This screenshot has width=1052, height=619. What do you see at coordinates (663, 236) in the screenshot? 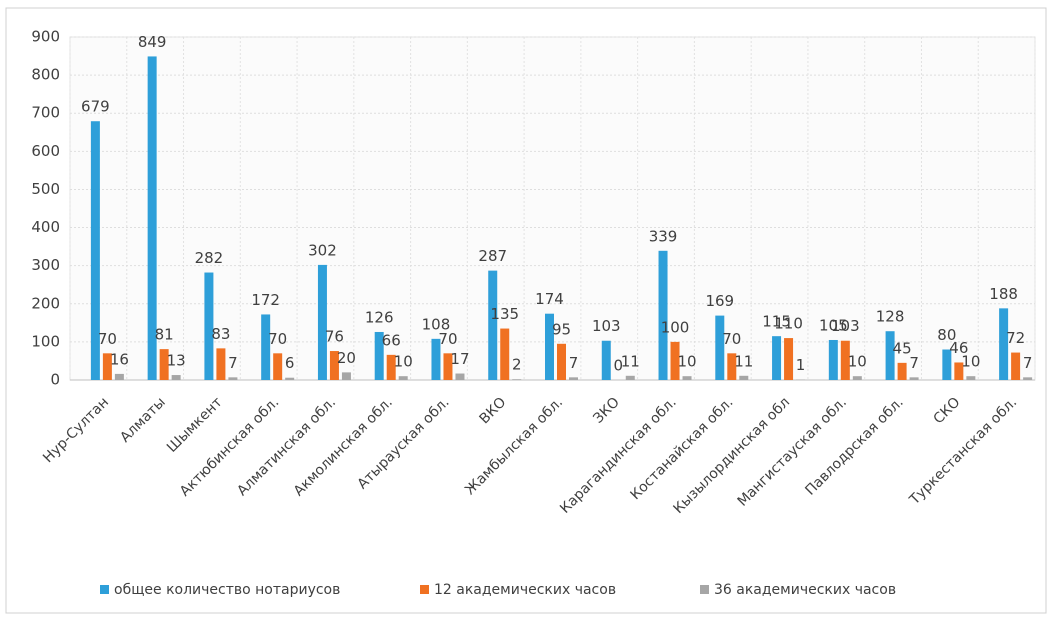
I see `value-label: 339` at bounding box center [663, 236].